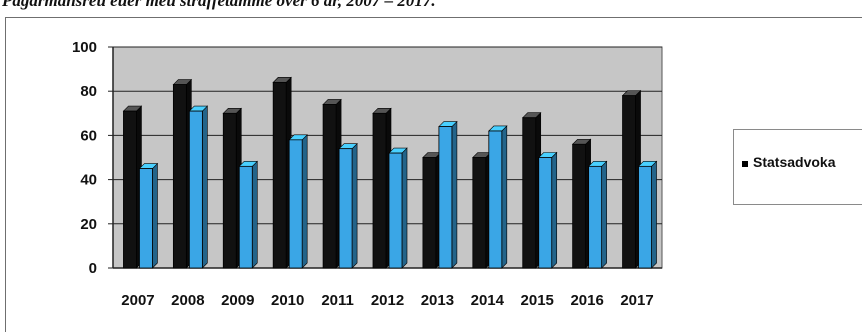  Describe the element at coordinates (488, 300) in the screenshot. I see `x-tick-label: 2014` at that location.